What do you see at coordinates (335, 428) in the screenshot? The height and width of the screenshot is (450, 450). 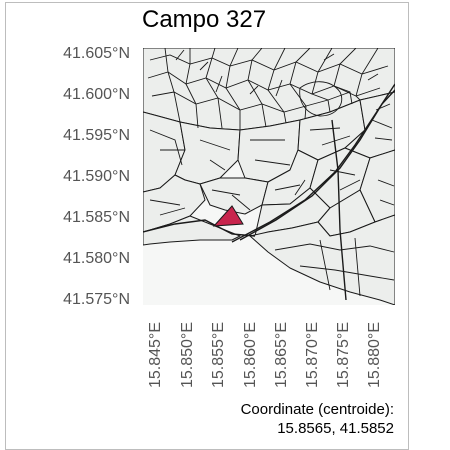 I see `caption-line-2: 15.8565, 41.5852` at bounding box center [335, 428].